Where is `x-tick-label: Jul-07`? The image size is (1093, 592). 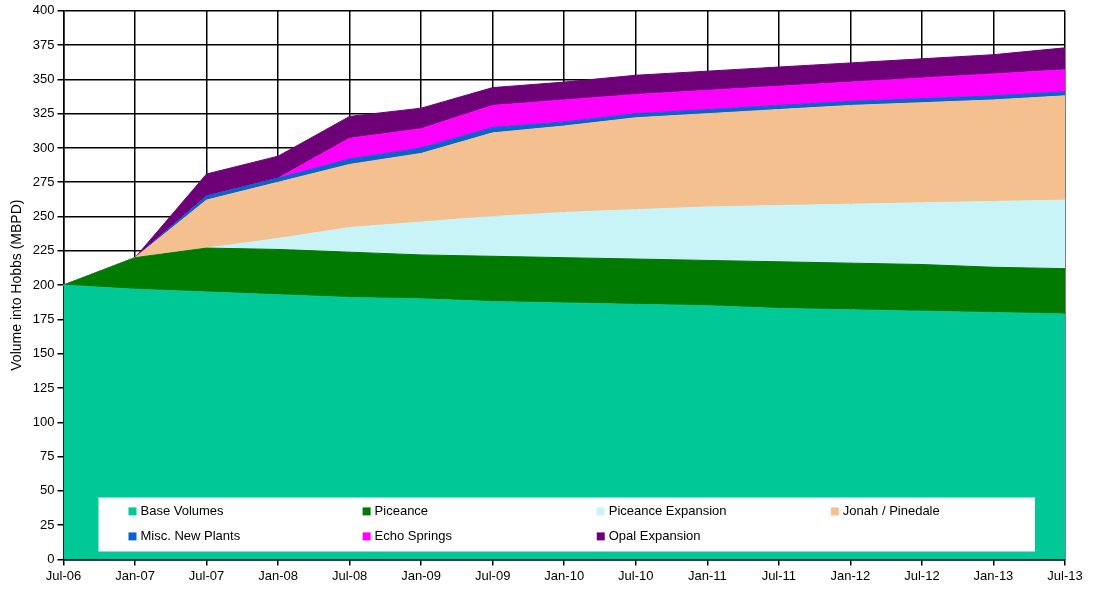 x-tick-label: Jul-07 is located at coordinates (206, 575).